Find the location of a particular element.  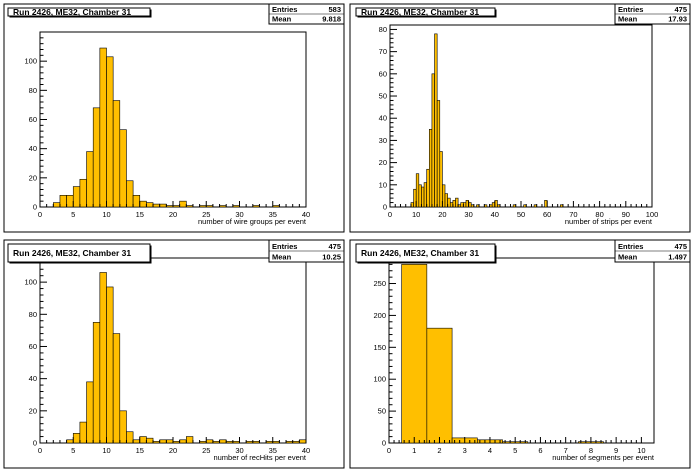

plot-frame is located at coordinates (173, 119).